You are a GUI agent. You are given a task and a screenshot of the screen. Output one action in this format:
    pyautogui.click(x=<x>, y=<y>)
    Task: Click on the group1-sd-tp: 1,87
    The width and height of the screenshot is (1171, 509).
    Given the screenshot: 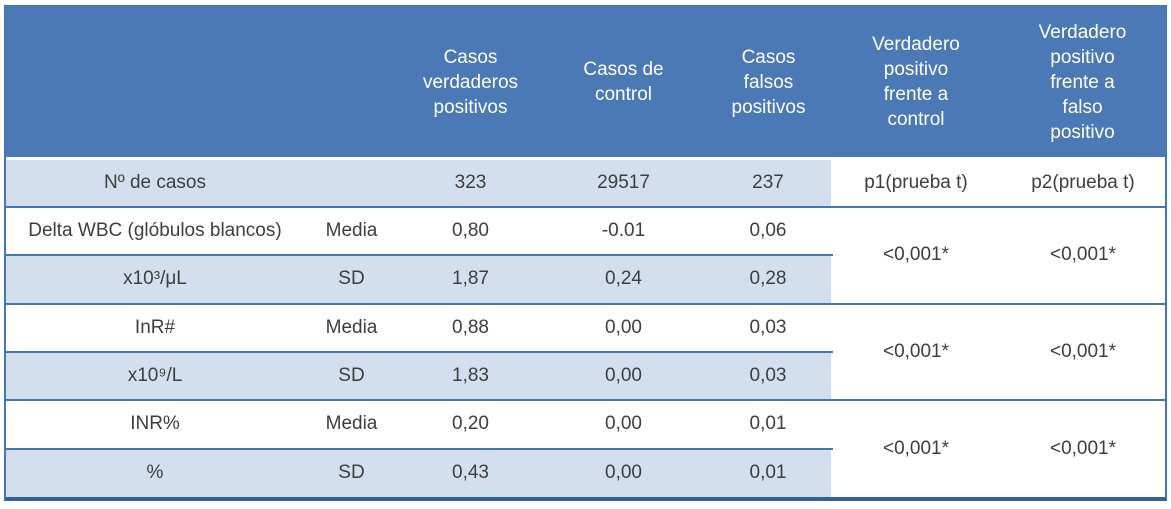 What is the action you would take?
    pyautogui.click(x=470, y=280)
    